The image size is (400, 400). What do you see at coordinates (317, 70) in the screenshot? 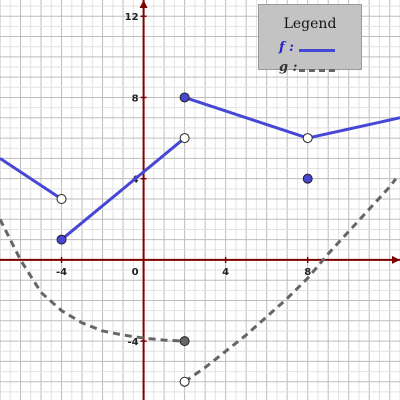
I see `legend-swatch-g` at bounding box center [317, 70].